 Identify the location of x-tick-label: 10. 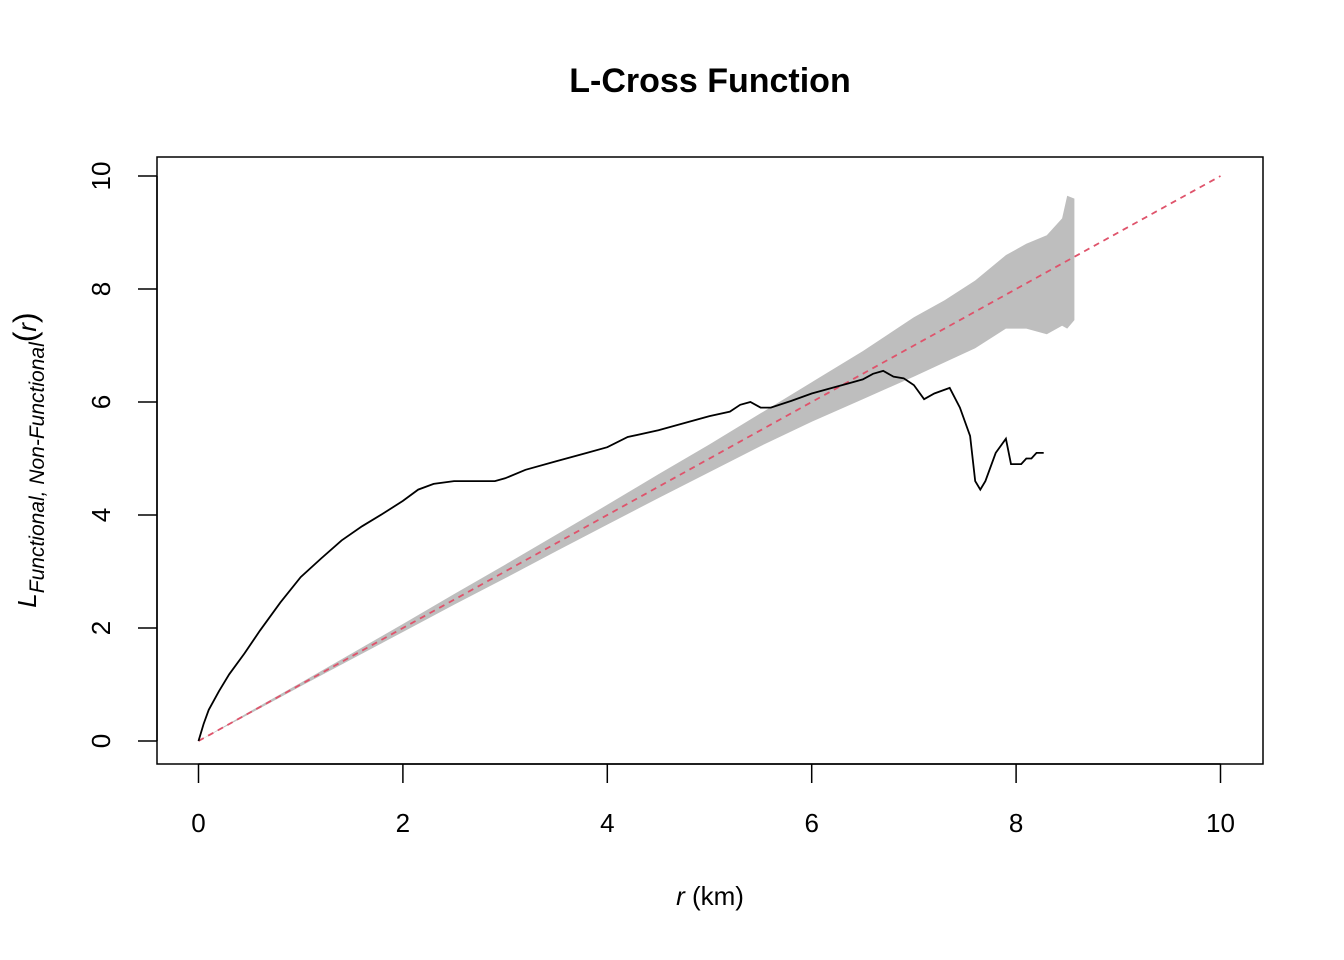
(1220, 823).